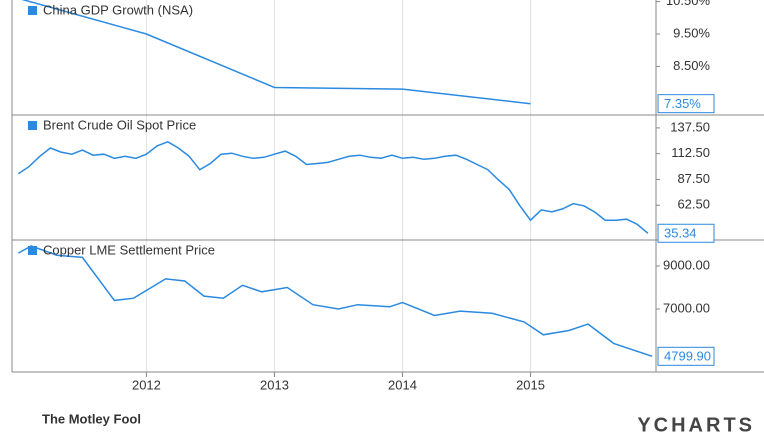 The width and height of the screenshot is (764, 432). What do you see at coordinates (690, 152) in the screenshot?
I see `y-tick-label: 112.50` at bounding box center [690, 152].